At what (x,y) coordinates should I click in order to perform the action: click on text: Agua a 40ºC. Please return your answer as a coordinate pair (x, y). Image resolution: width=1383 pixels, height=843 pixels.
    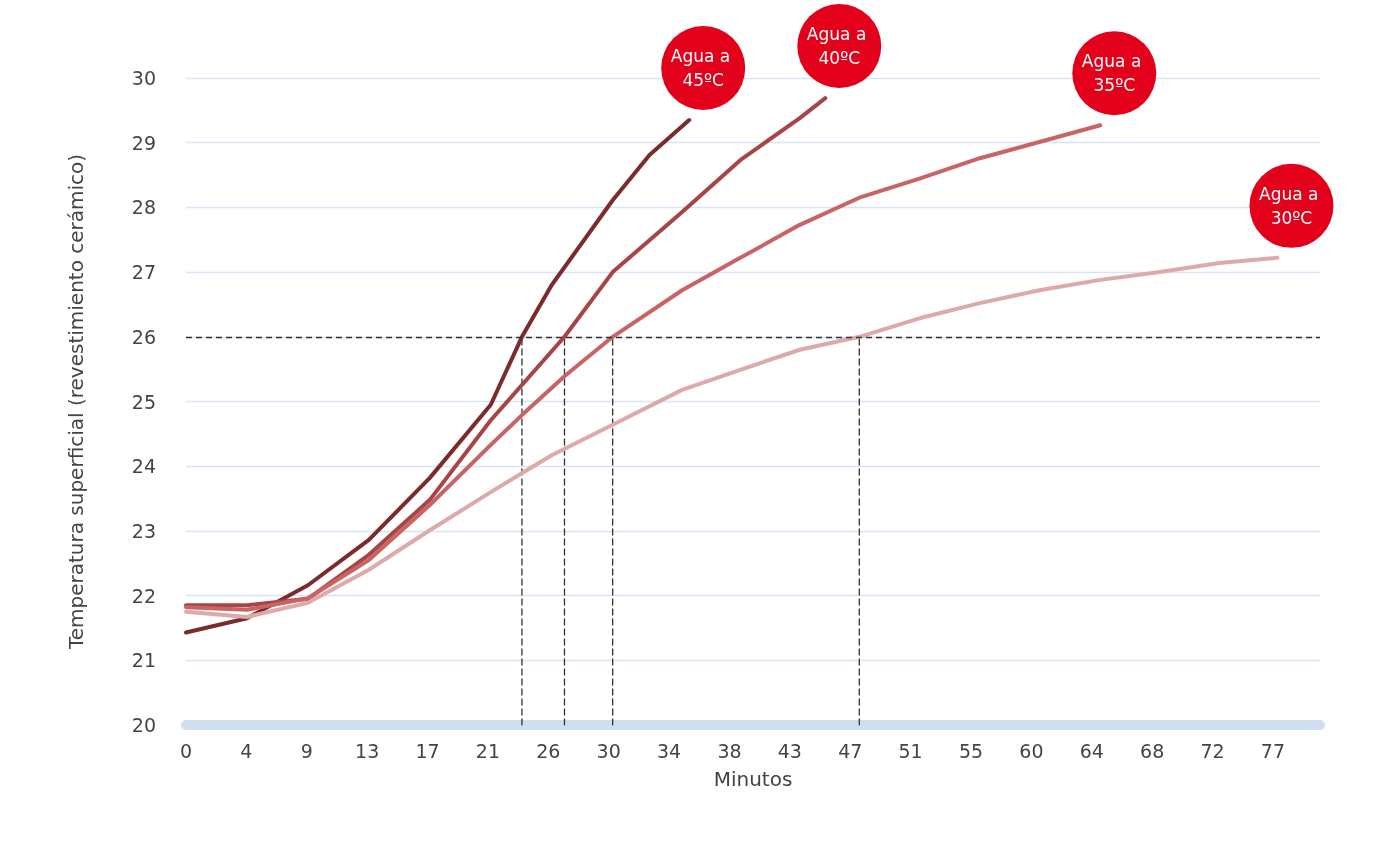
    Looking at the image, I should click on (839, 46).